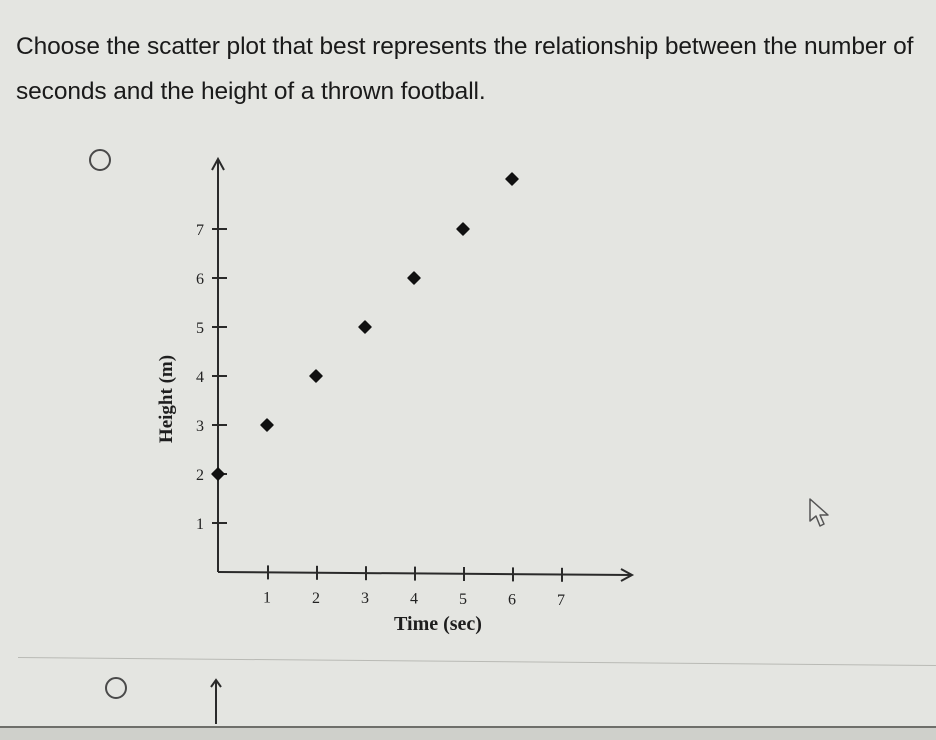 The height and width of the screenshot is (740, 936). Describe the element at coordinates (100, 160) in the screenshot. I see `option-a-radio` at that location.